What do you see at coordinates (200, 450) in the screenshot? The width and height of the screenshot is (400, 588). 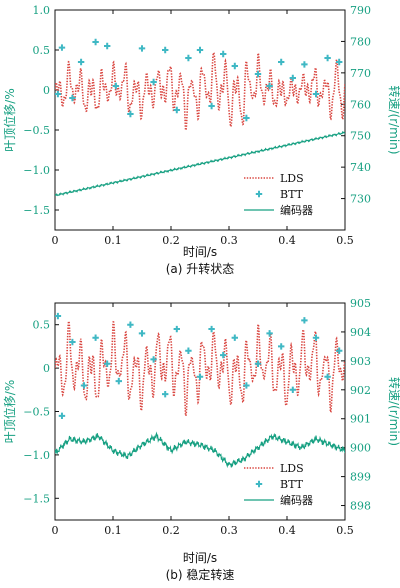 I see `encoder-series-line` at bounding box center [200, 450].